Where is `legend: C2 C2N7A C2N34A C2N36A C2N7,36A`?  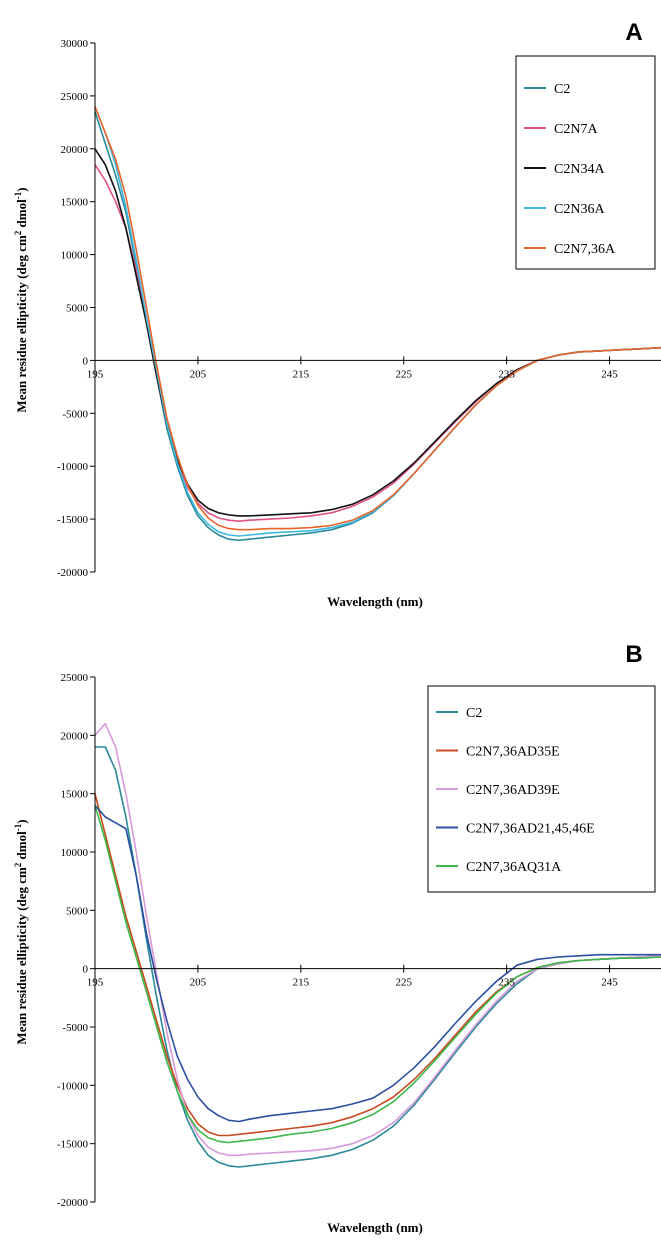
legend: C2 C2N7A C2N34A C2N36A C2N7,36A is located at coordinates (585, 162).